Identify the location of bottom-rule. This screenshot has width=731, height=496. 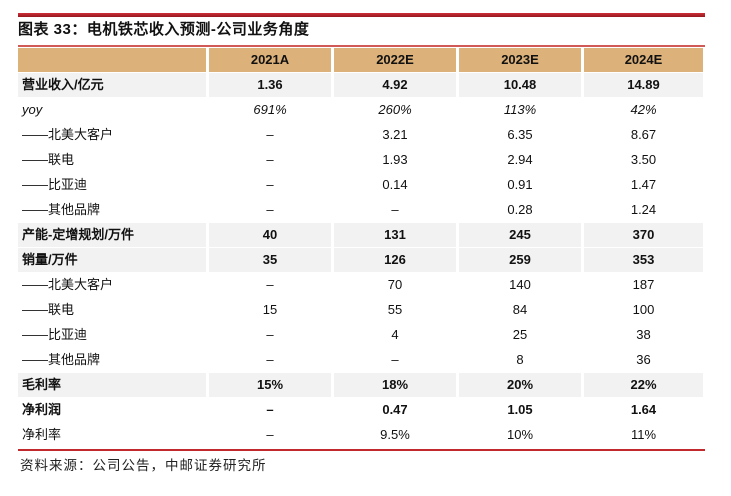
(361, 450).